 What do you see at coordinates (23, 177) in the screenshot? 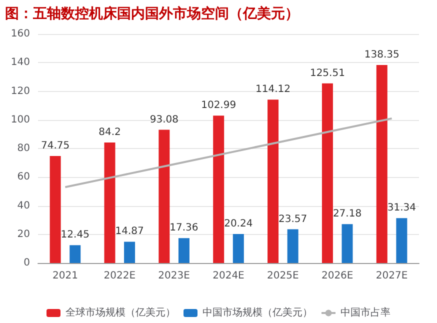
I see `y-tick-label: 60` at bounding box center [23, 177].